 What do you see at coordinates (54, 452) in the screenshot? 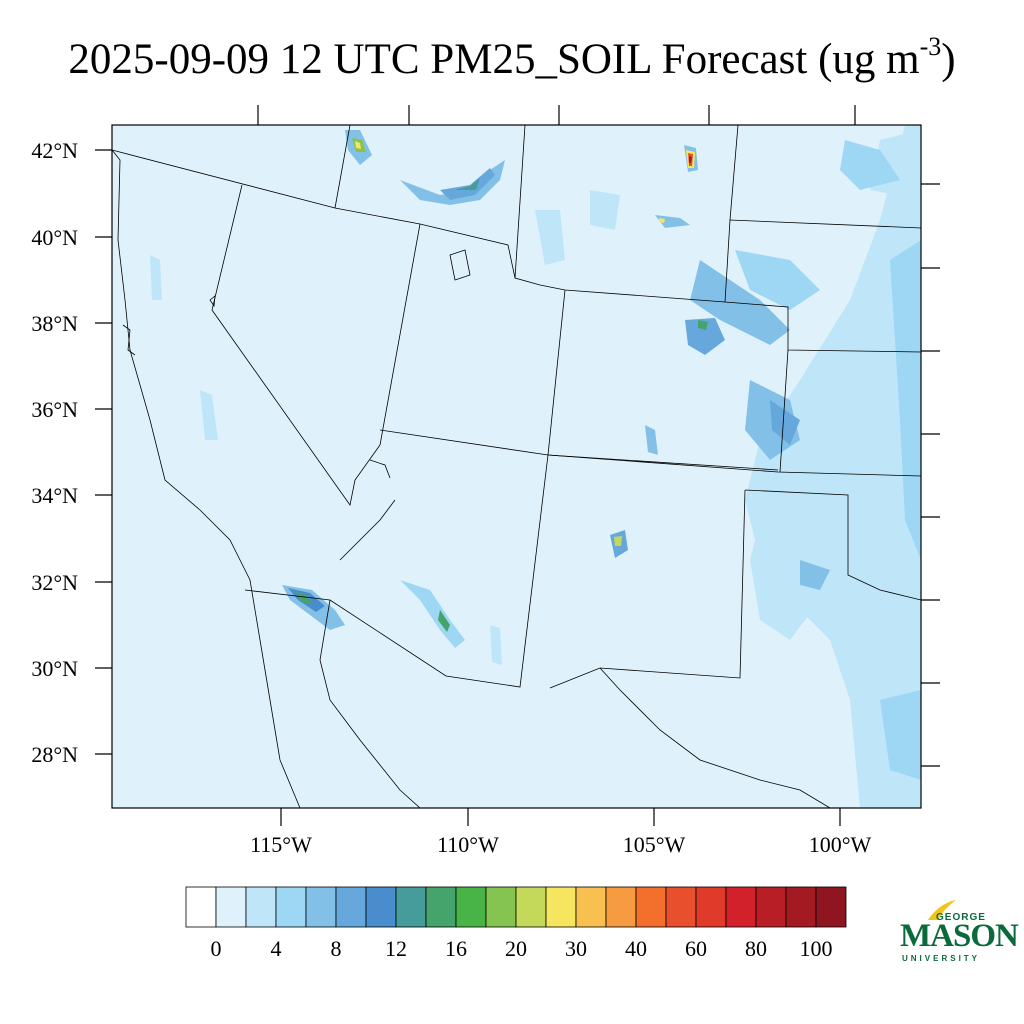
I see `latitude-labels: 42°N 40°N 38°N 36°N 34°N 32°N 30°N 28°N` at bounding box center [54, 452].